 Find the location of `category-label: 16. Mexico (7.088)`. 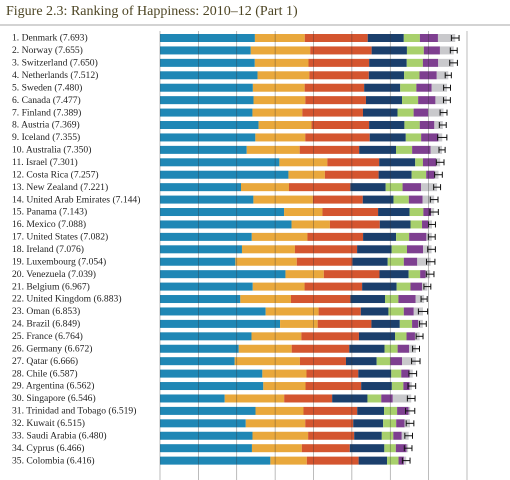

category-label: 16. Mexico (7.088) is located at coordinates (49, 224).